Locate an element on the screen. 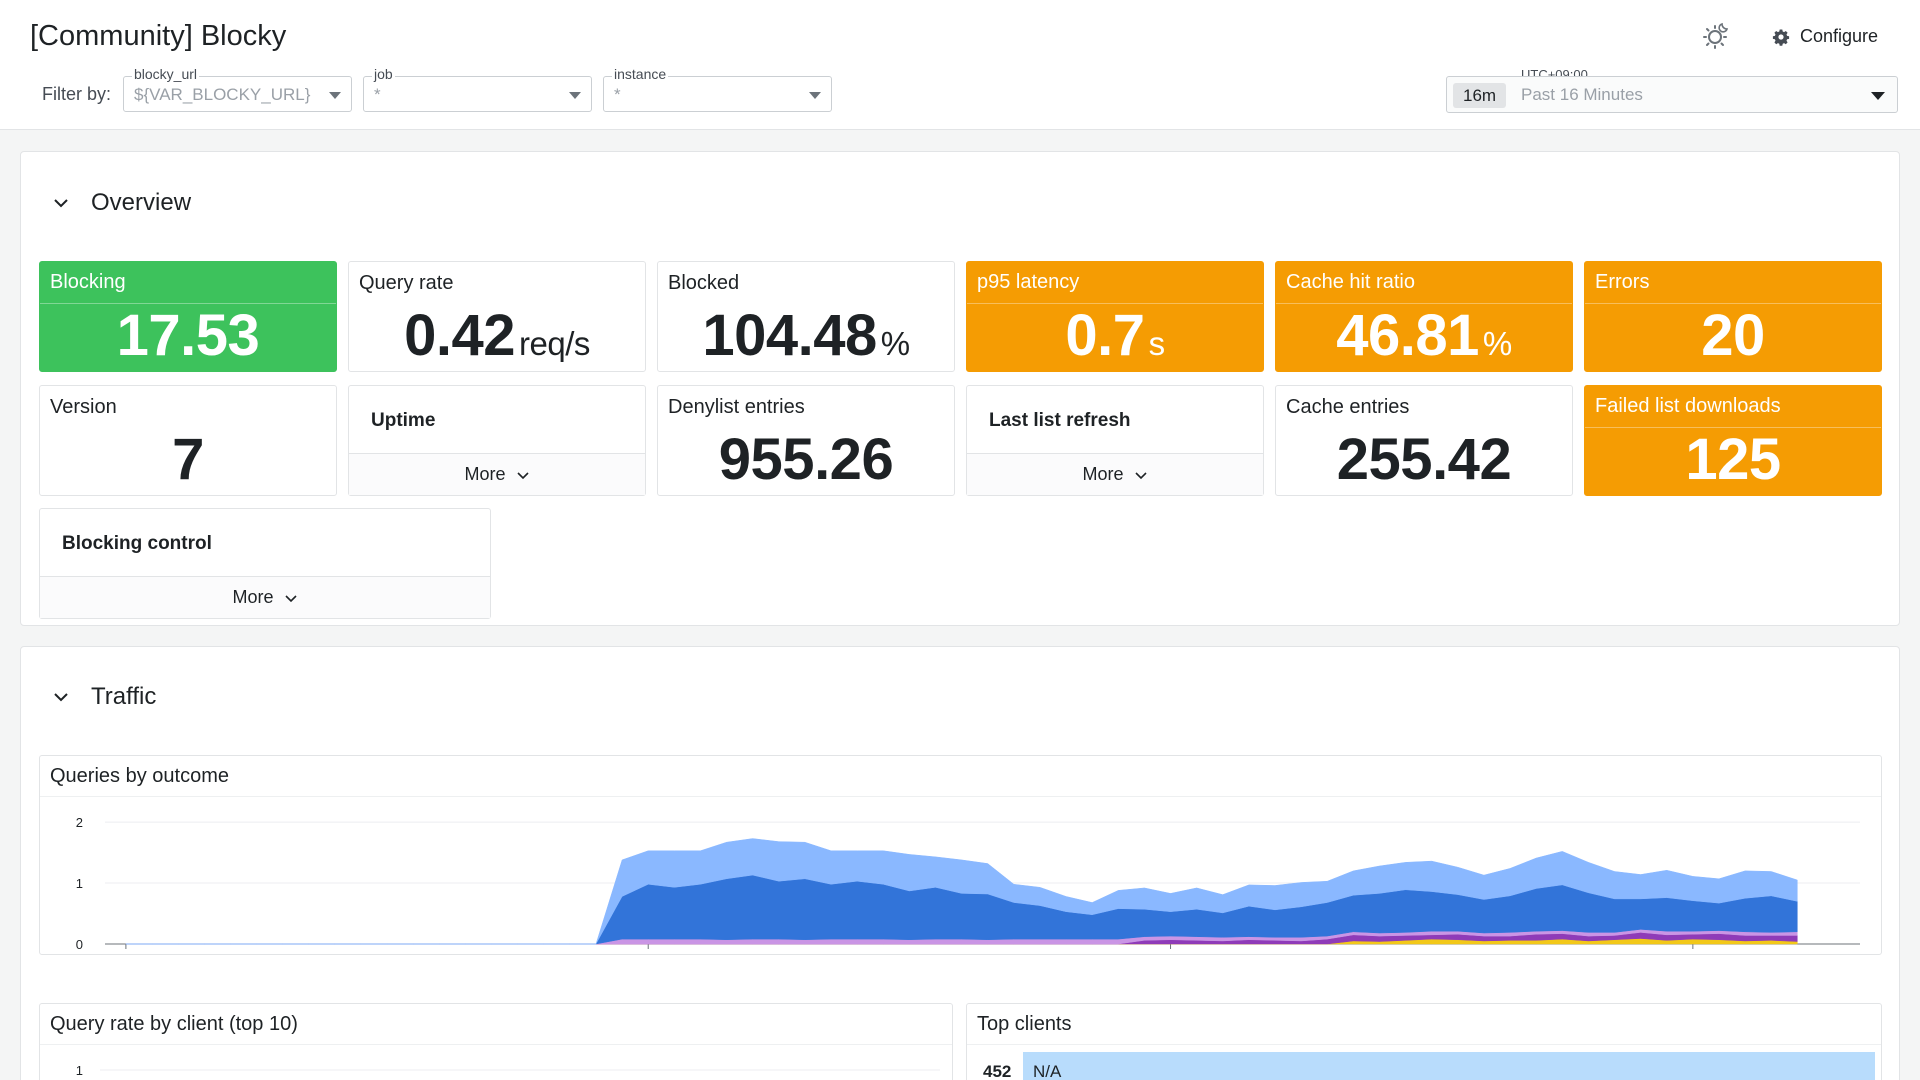 The width and height of the screenshot is (1920, 1080). page-title: [Community] Blocky is located at coordinates (158, 36).